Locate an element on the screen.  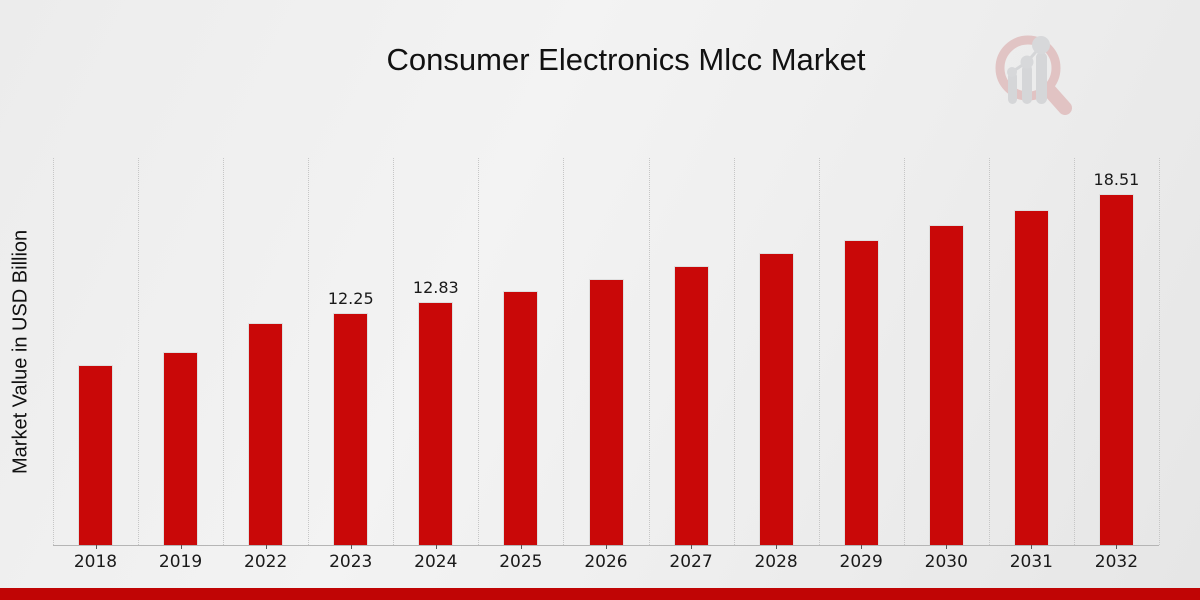
x-axis-label-2030: 2030 is located at coordinates (946, 562).